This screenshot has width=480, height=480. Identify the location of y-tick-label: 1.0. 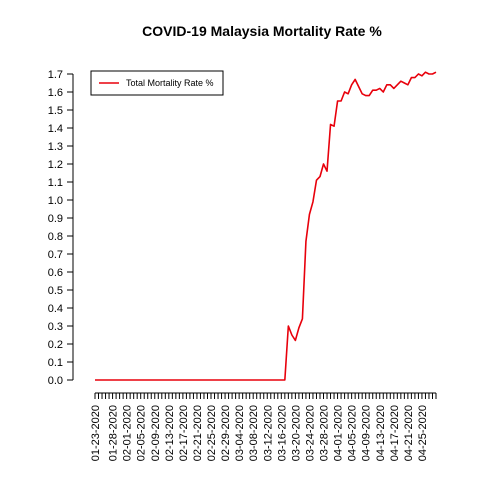
(55, 201).